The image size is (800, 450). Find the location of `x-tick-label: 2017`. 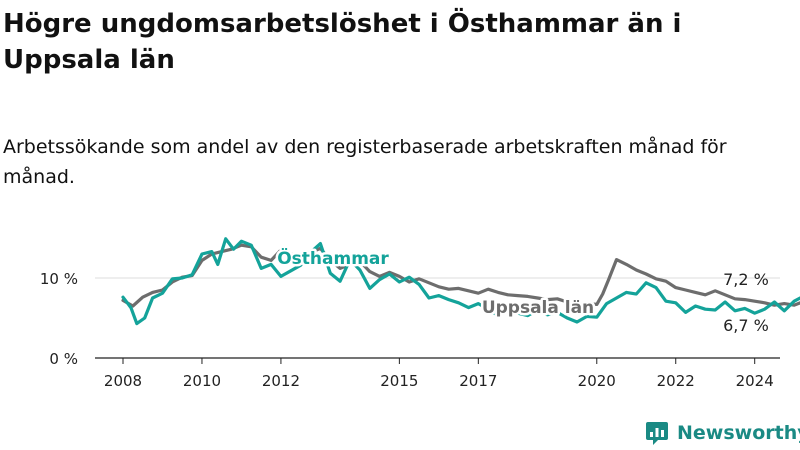

x-tick-label: 2017 is located at coordinates (478, 381).